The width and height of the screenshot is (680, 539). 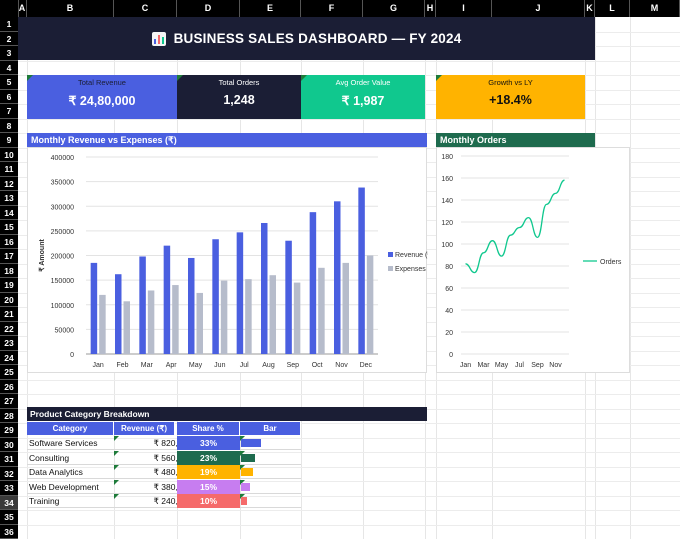 I want to click on cell-note-marker, so click(x=242, y=467).